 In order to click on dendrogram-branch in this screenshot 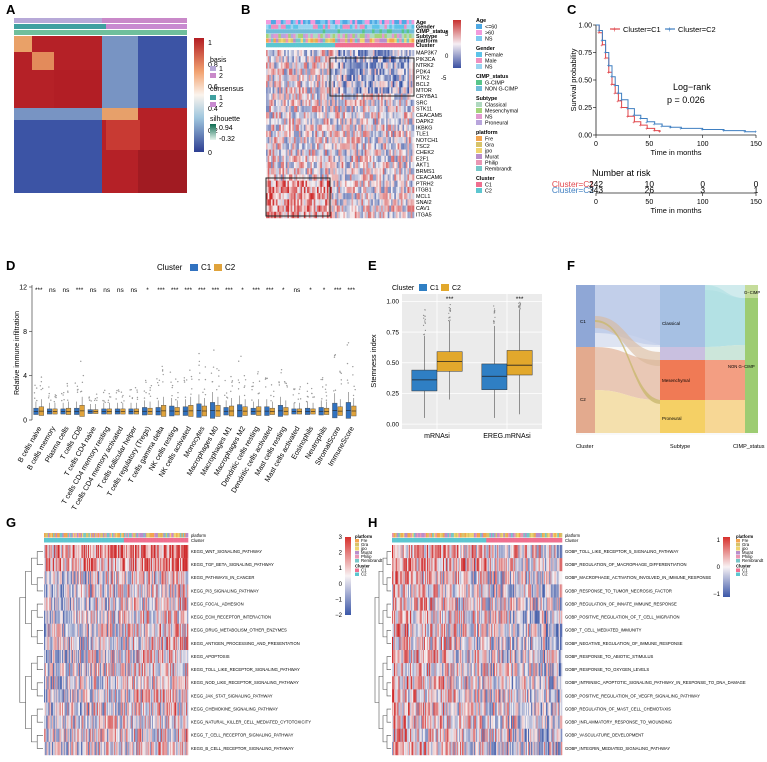, I will do `click(22, 650)`.